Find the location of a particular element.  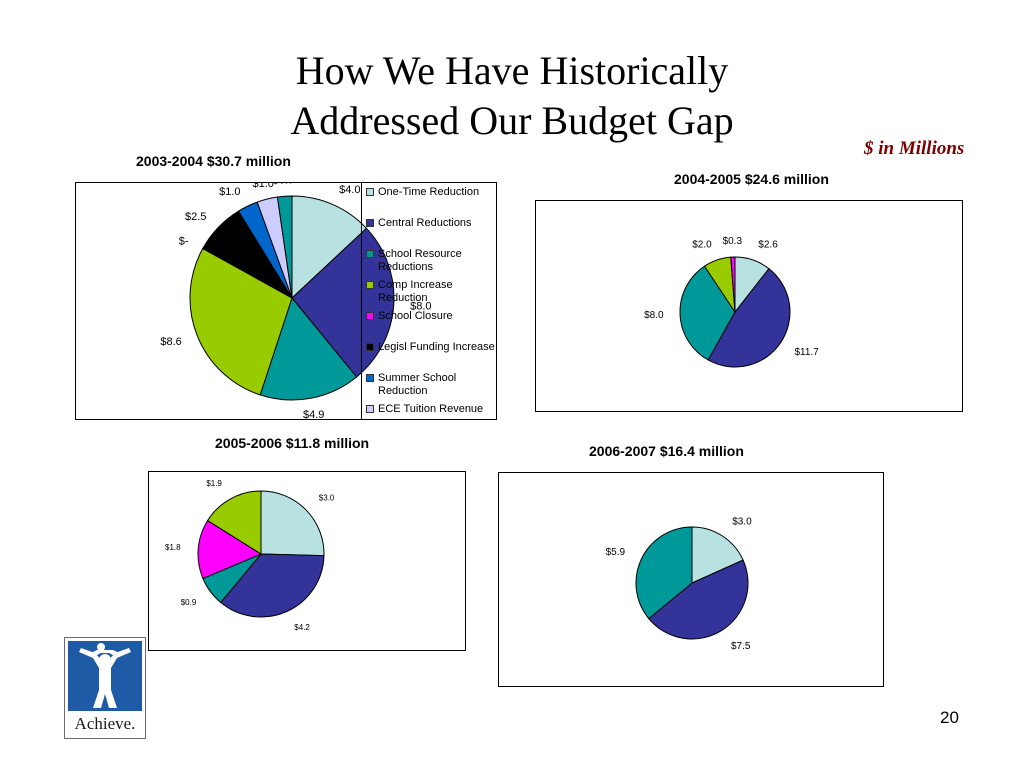

slice-label-3: $5.9 is located at coordinates (616, 552).